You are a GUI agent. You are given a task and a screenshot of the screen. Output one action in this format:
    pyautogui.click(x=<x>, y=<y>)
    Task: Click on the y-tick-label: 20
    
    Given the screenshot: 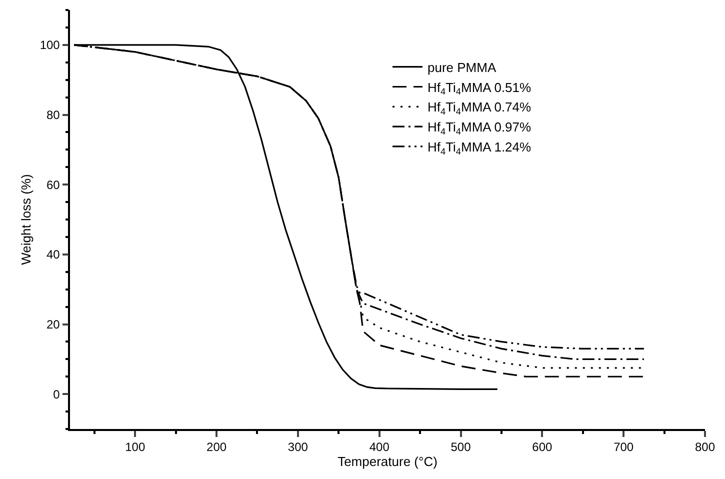 What is the action you would take?
    pyautogui.click(x=53, y=324)
    